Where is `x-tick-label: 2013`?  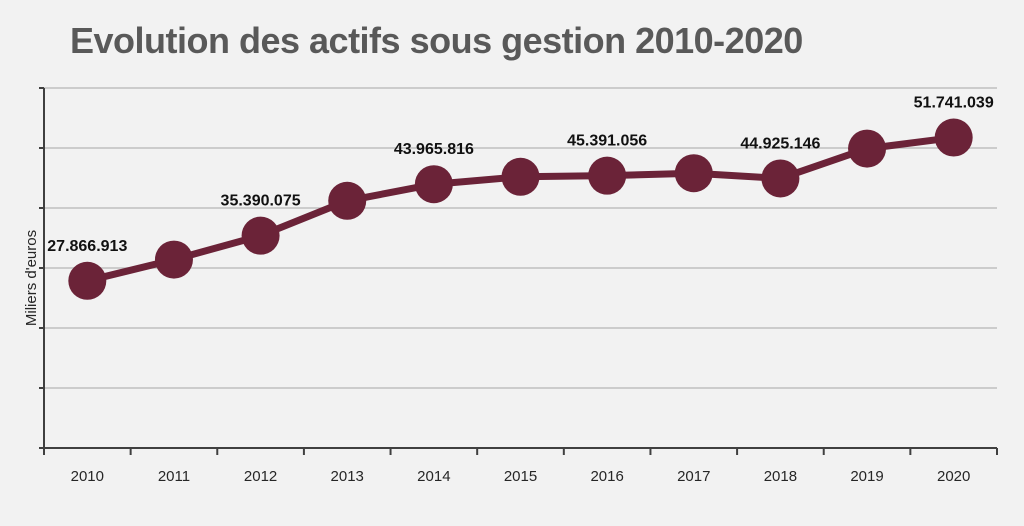 x-tick-label: 2013 is located at coordinates (347, 476).